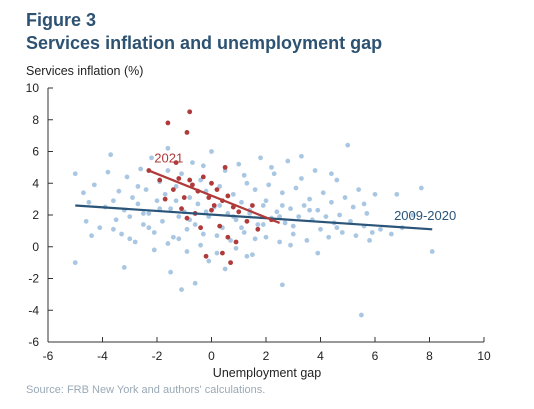 Image resolution: width=534 pixels, height=409 pixels. I want to click on annotation-2021: 2021, so click(168, 158).